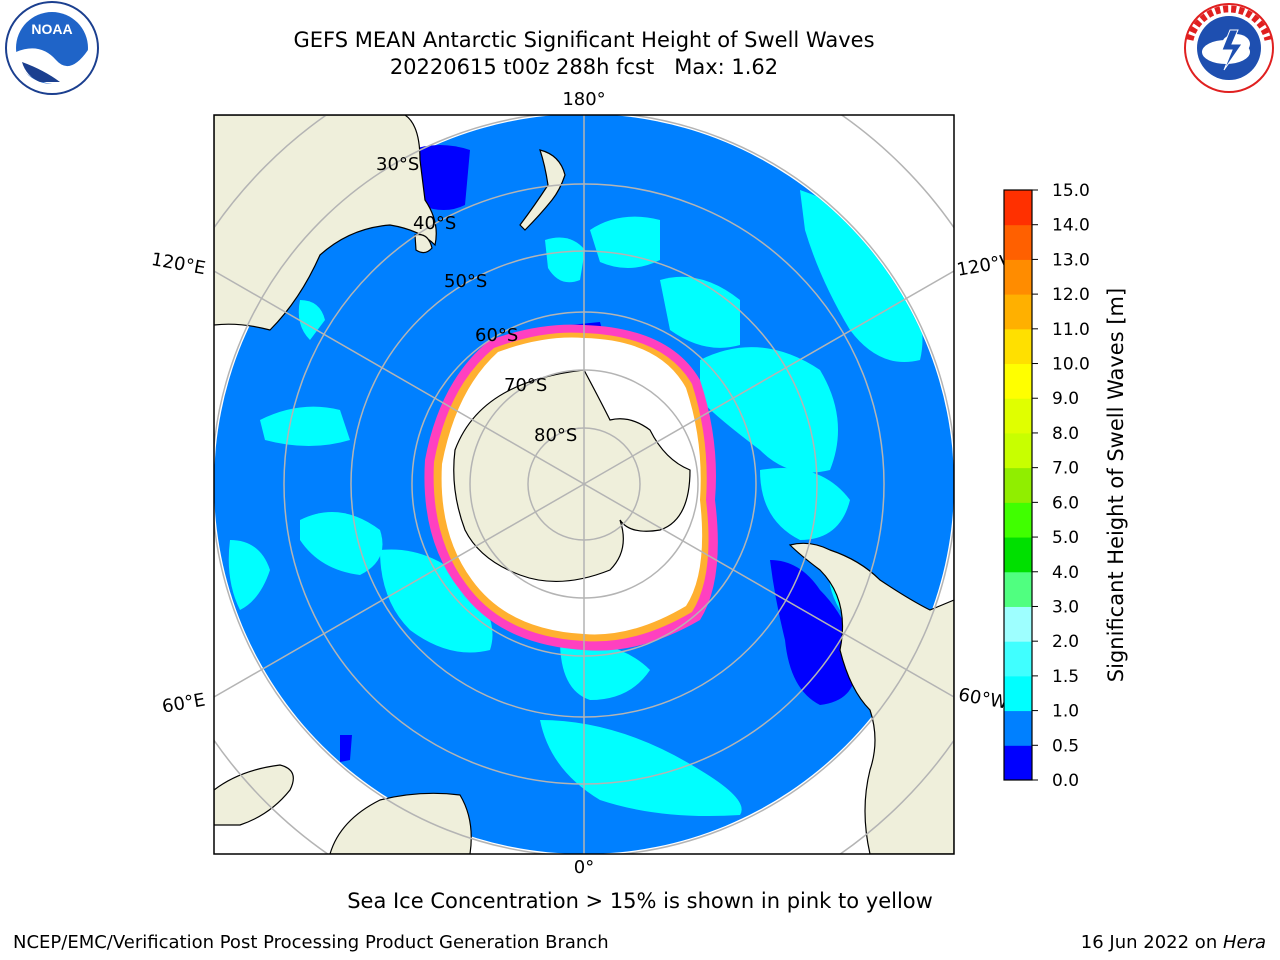 The height and width of the screenshot is (960, 1280). What do you see at coordinates (525, 385) in the screenshot?
I see `lat-label-70s: 70°S` at bounding box center [525, 385].